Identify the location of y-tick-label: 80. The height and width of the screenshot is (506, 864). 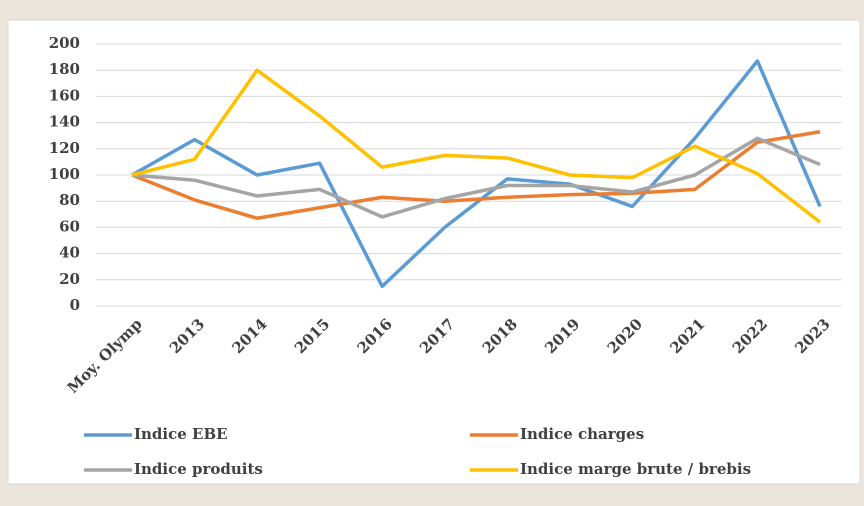
(69, 200).